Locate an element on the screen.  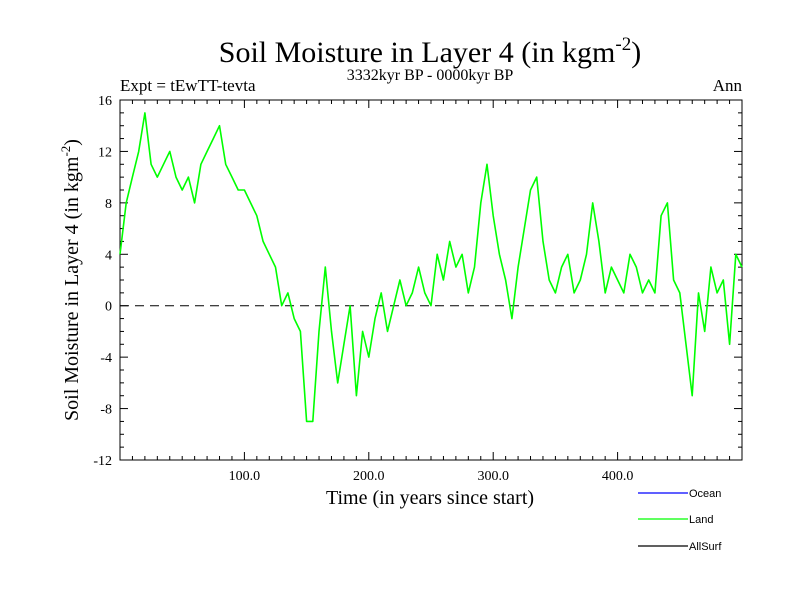
season-label: Ann is located at coordinates (728, 85).